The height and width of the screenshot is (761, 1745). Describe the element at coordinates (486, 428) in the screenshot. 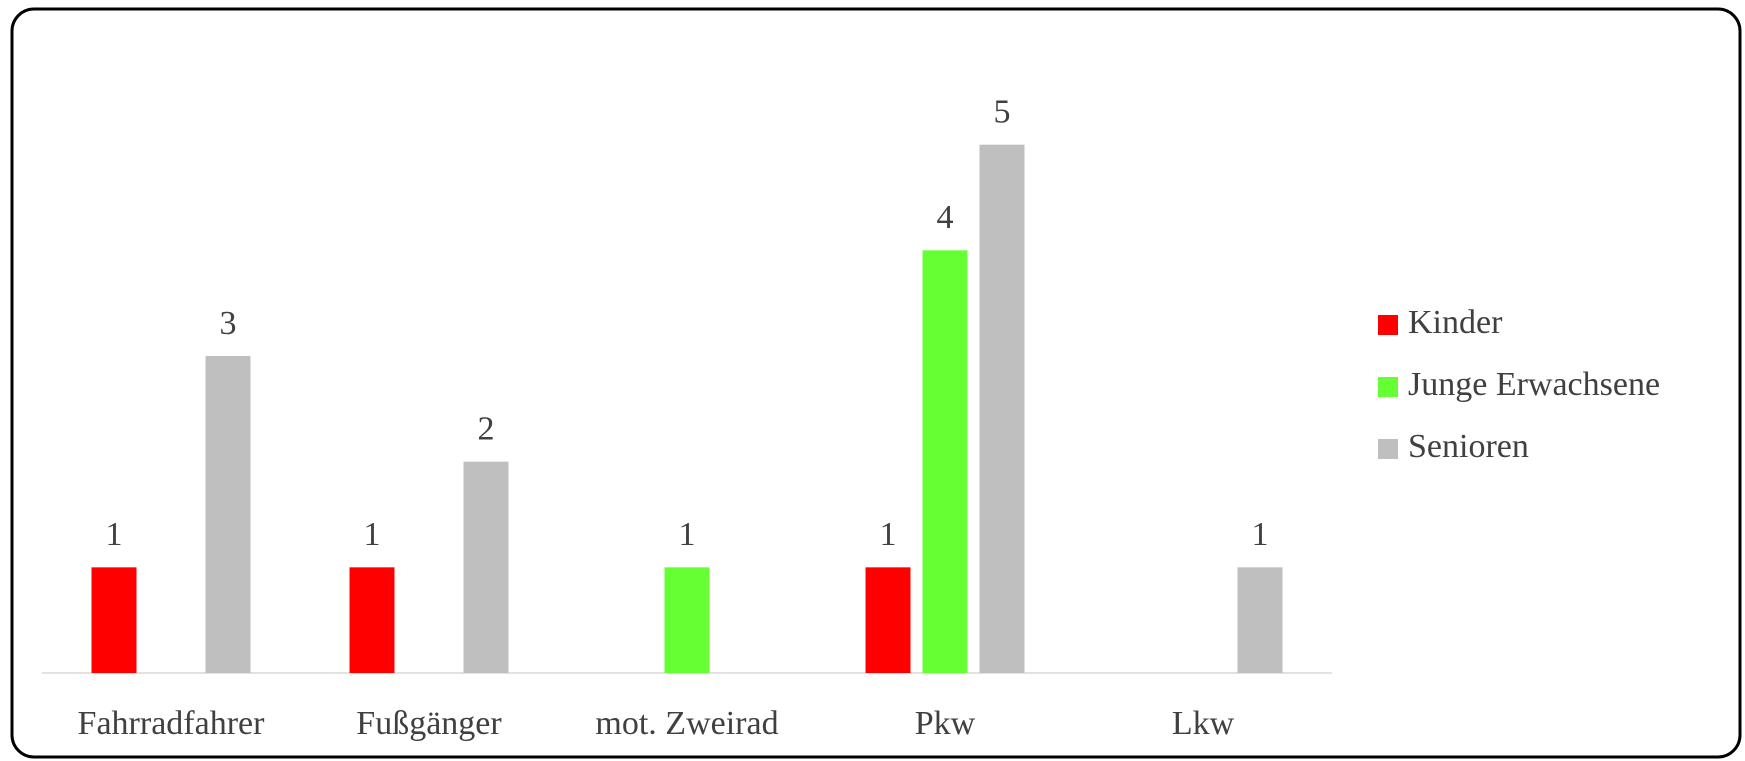

I see `data-label: 2` at that location.